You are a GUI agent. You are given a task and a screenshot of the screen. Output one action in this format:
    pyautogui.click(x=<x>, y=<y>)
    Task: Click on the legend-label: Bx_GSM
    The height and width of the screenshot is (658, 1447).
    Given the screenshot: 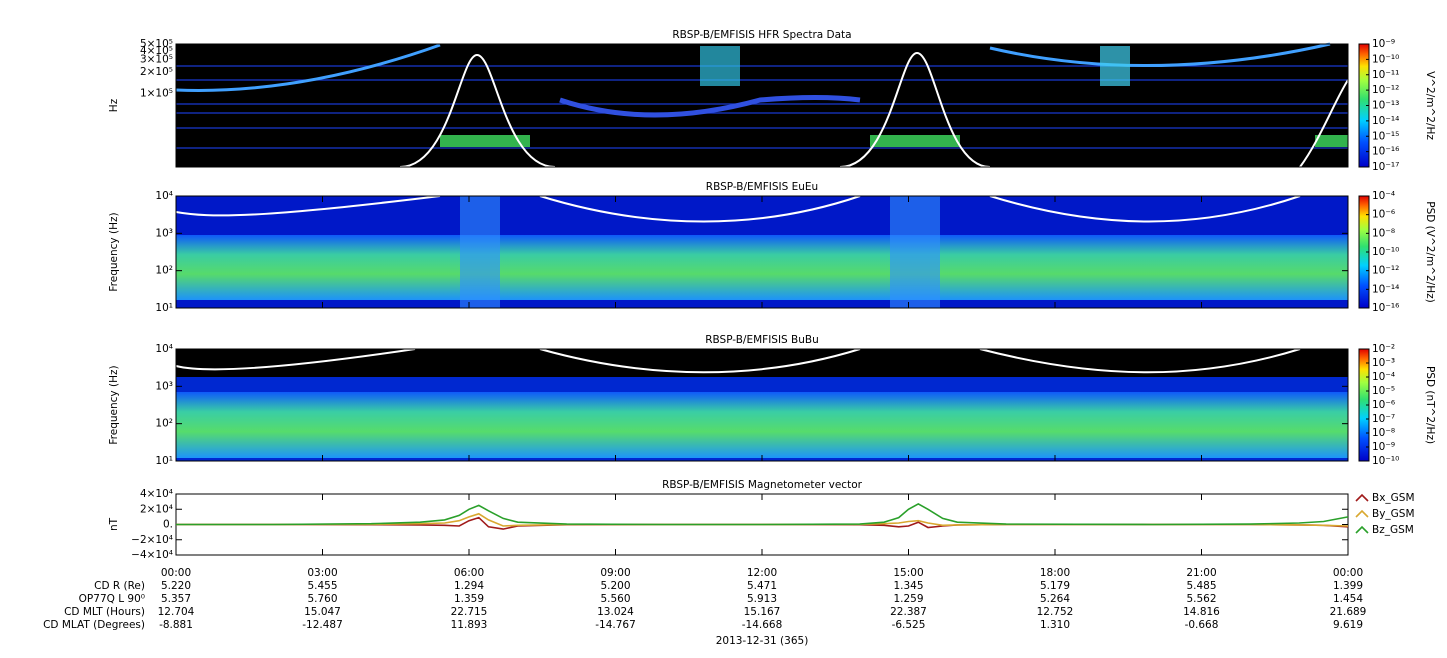 What is the action you would take?
    pyautogui.click(x=1393, y=498)
    